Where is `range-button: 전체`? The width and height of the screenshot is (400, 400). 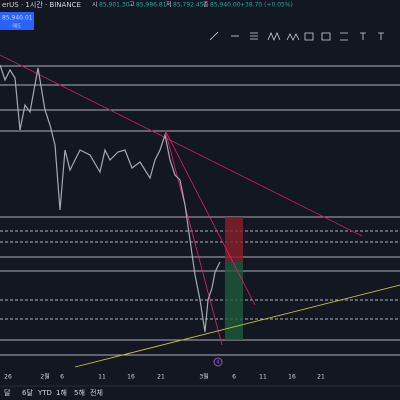
range-button: 전체 is located at coordinates (96, 392).